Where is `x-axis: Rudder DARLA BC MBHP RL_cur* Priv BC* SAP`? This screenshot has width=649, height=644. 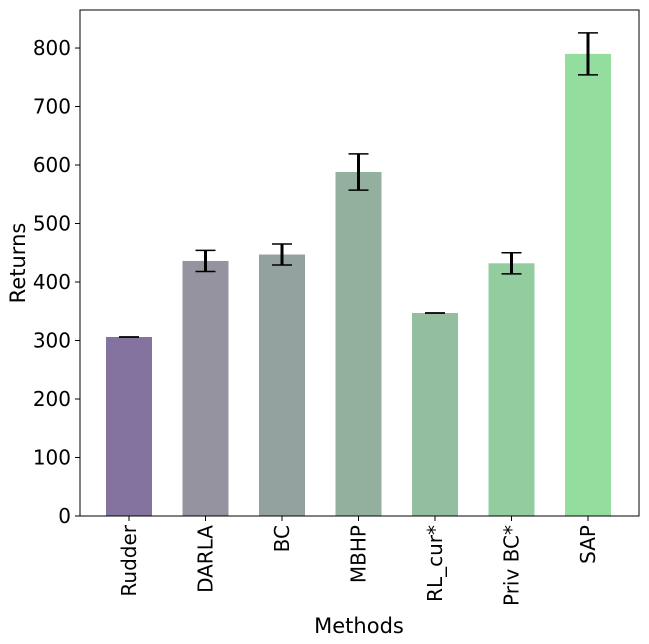 x-axis: Rudder DARLA BC MBHP RL_cur* Priv BC* SAP is located at coordinates (358, 561).